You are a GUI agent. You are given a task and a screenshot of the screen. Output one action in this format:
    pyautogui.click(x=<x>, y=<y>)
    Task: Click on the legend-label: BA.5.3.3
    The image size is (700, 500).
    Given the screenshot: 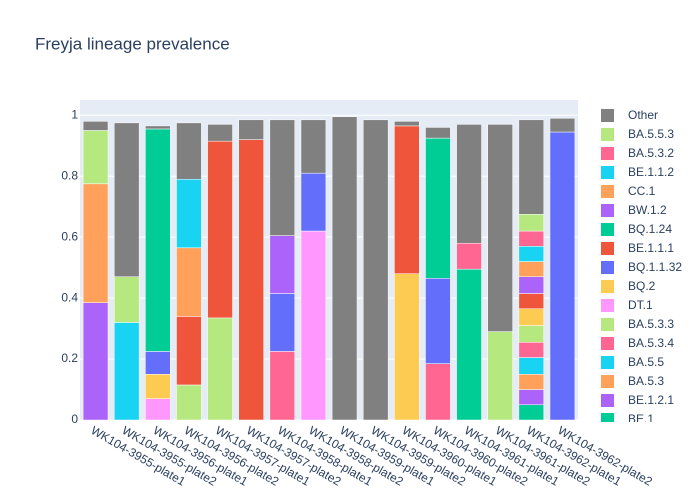 What is the action you would take?
    pyautogui.click(x=651, y=324)
    